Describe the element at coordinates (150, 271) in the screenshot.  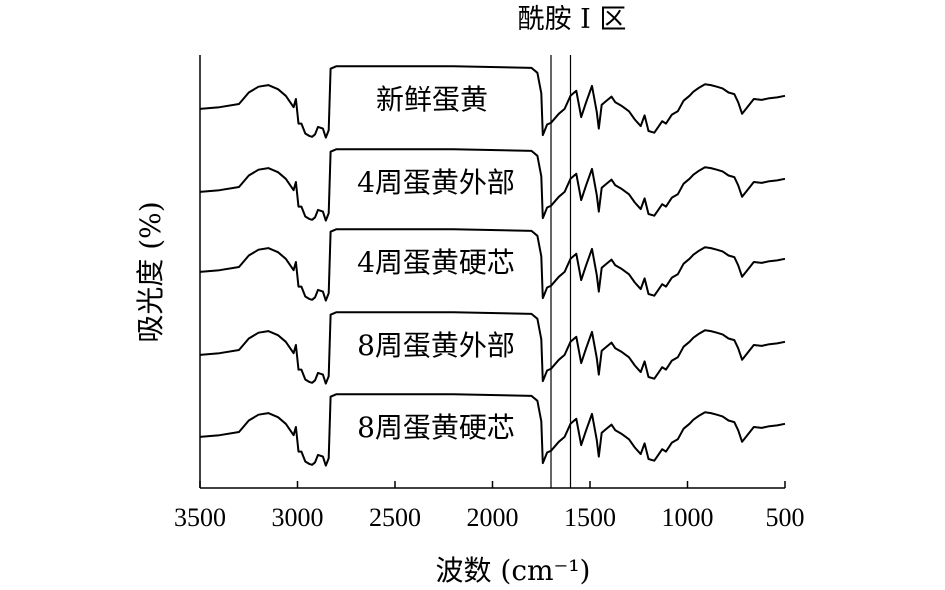
I see `y-axis-title: 吸光度 (%)` at that location.